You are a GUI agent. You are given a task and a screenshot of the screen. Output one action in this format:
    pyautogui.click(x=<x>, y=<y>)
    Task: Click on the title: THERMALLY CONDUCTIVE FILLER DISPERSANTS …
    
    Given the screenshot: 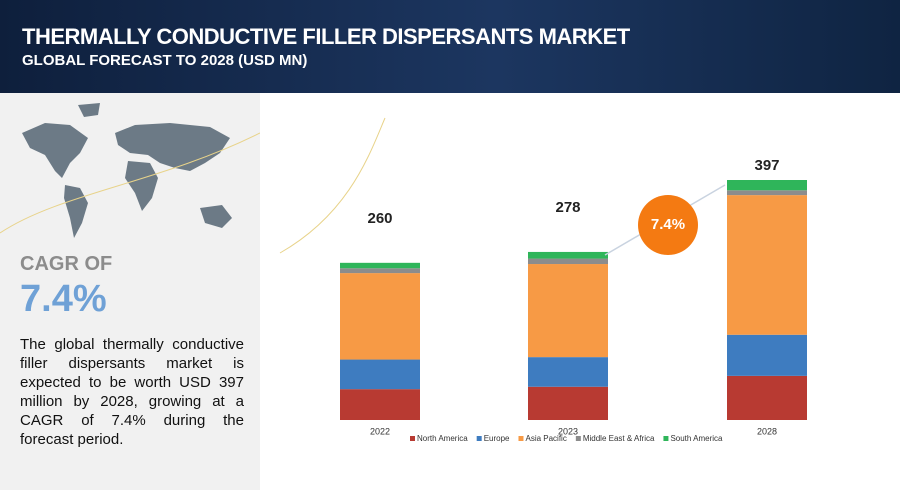 What is the action you would take?
    pyautogui.click(x=326, y=36)
    